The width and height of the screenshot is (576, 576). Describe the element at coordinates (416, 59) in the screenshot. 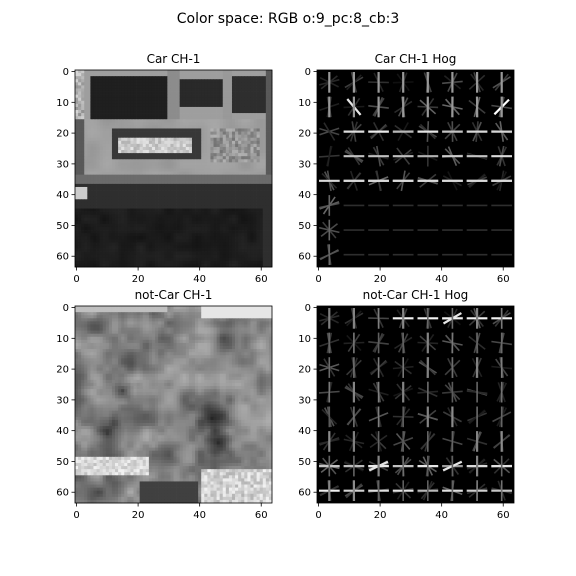

I see `panel-title: Car CH-1 Hog` at that location.